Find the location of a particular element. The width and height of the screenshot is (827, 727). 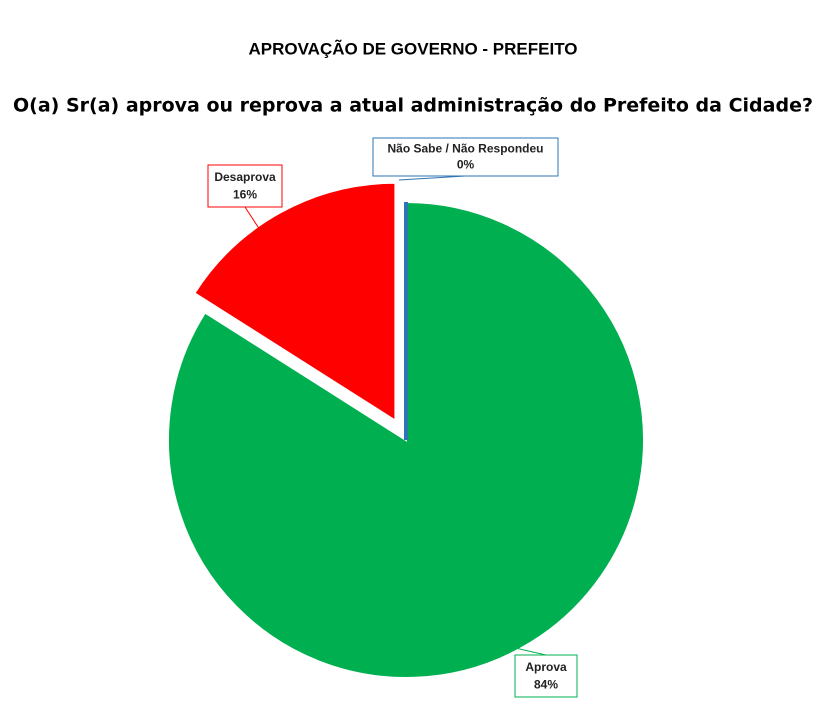

slice-label: Não Sabe / Não Respondeu is located at coordinates (465, 149).